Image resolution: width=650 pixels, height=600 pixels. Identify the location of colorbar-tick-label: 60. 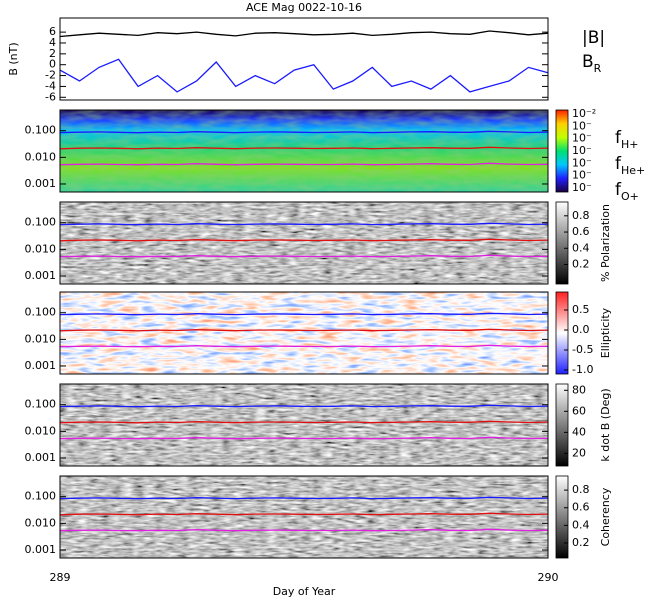
(579, 410).